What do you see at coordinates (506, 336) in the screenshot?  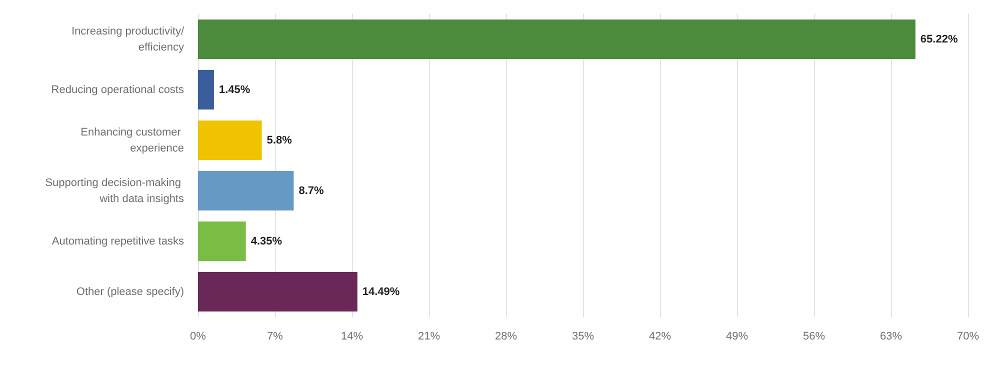 I see `x-tick-label: 28%` at bounding box center [506, 336].